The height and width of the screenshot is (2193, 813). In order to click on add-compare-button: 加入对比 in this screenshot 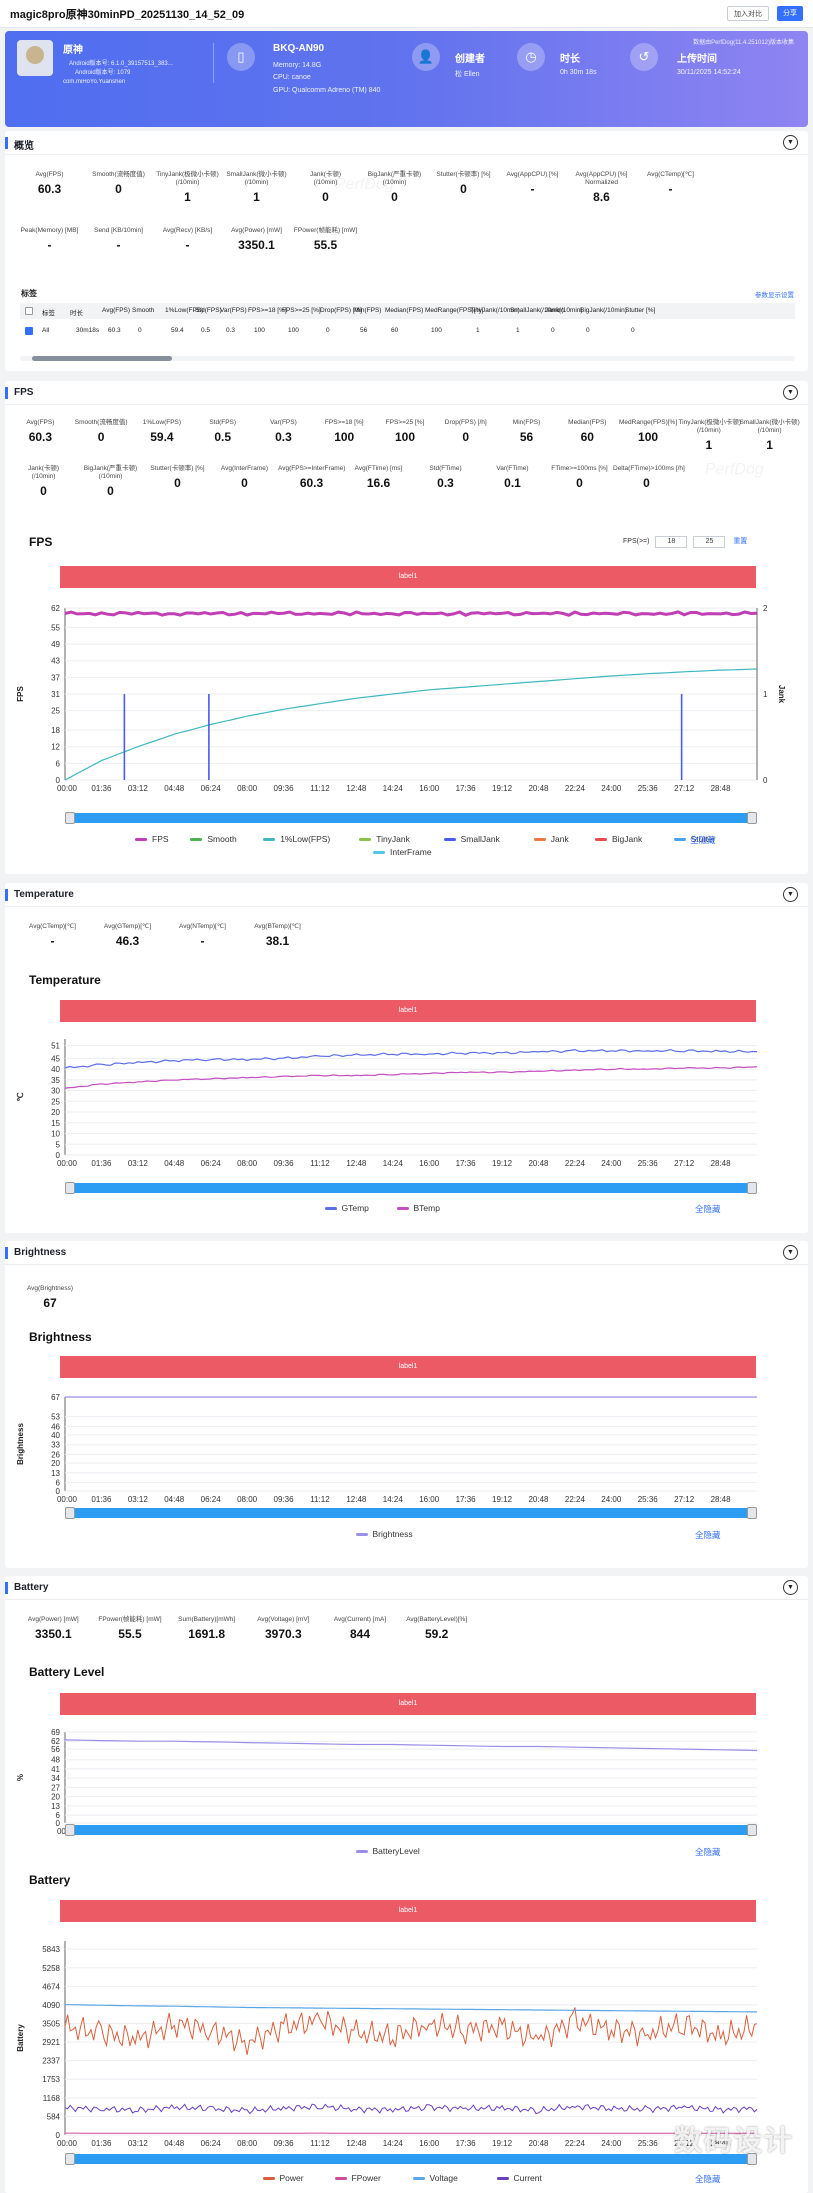, I will do `click(748, 13)`.